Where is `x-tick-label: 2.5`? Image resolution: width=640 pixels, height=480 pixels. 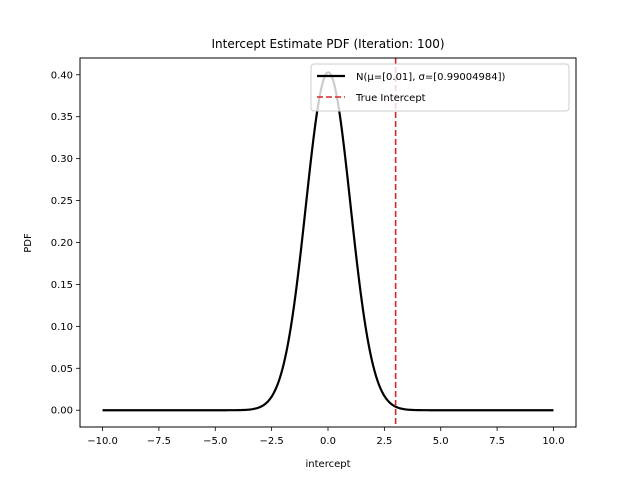
x-tick-label: 2.5 is located at coordinates (384, 441).